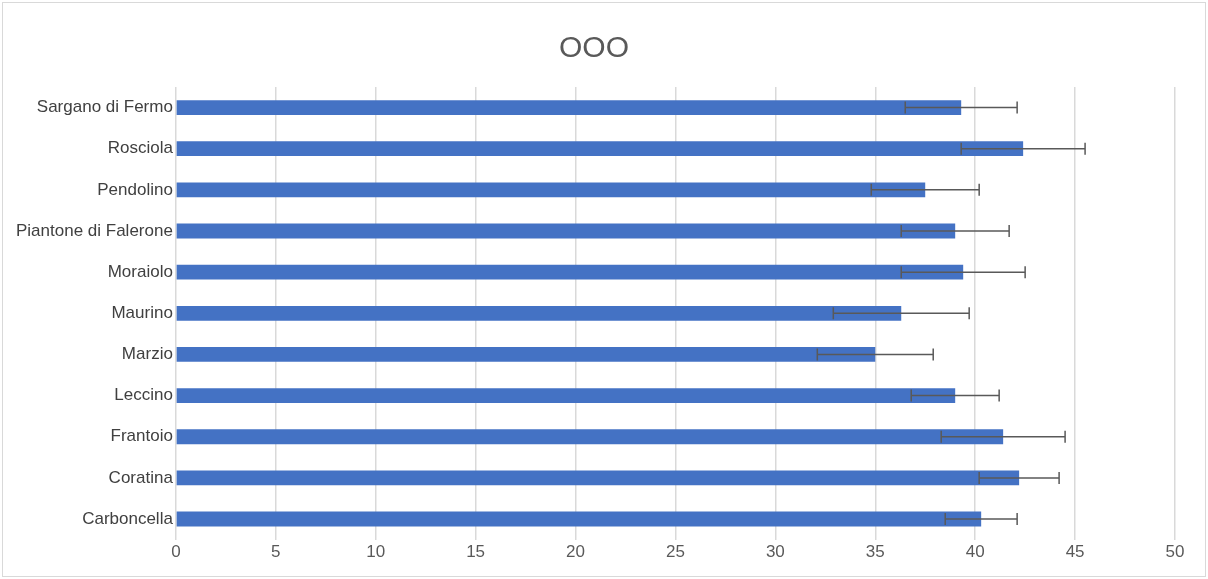  I want to click on y-tick-label: Maurino, so click(142, 312).